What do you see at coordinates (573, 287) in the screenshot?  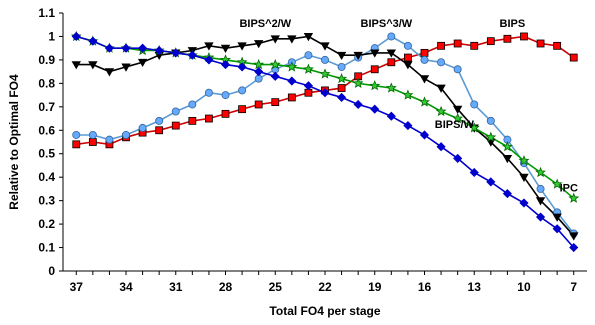 I see `x-tick-label: 7` at bounding box center [573, 287].